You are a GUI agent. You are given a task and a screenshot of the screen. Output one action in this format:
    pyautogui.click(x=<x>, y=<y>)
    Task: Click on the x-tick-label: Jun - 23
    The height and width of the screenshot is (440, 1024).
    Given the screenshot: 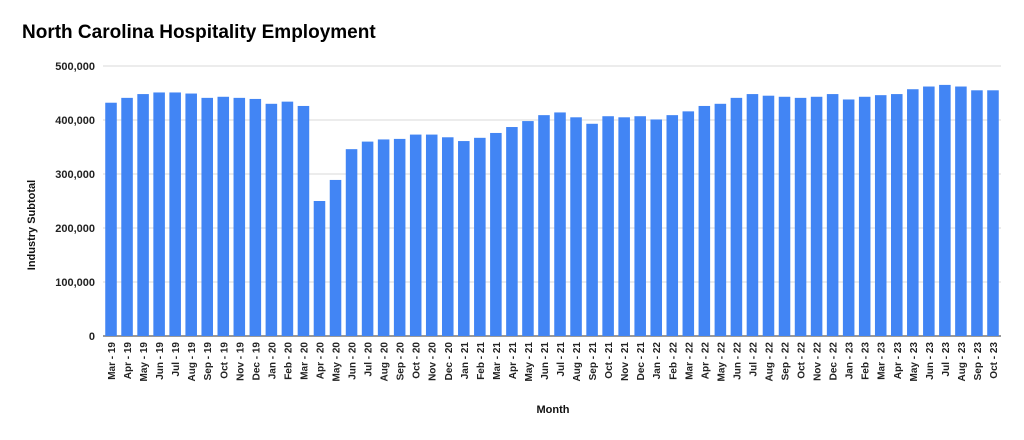 What is the action you would take?
    pyautogui.click(x=930, y=361)
    